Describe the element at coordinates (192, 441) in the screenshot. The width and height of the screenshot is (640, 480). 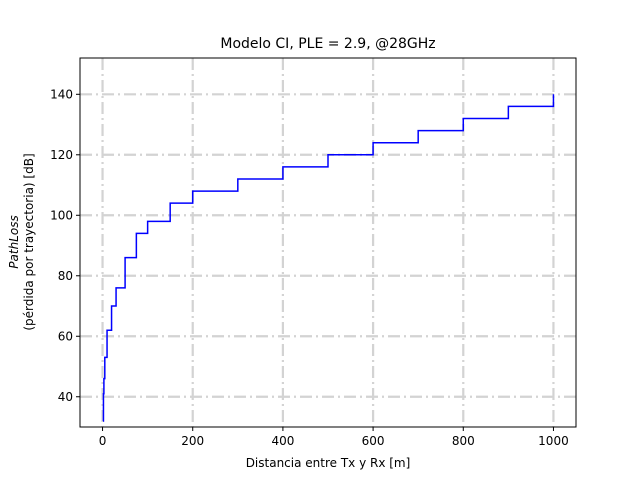
I see `x-tick-label-1: 200` at that location.